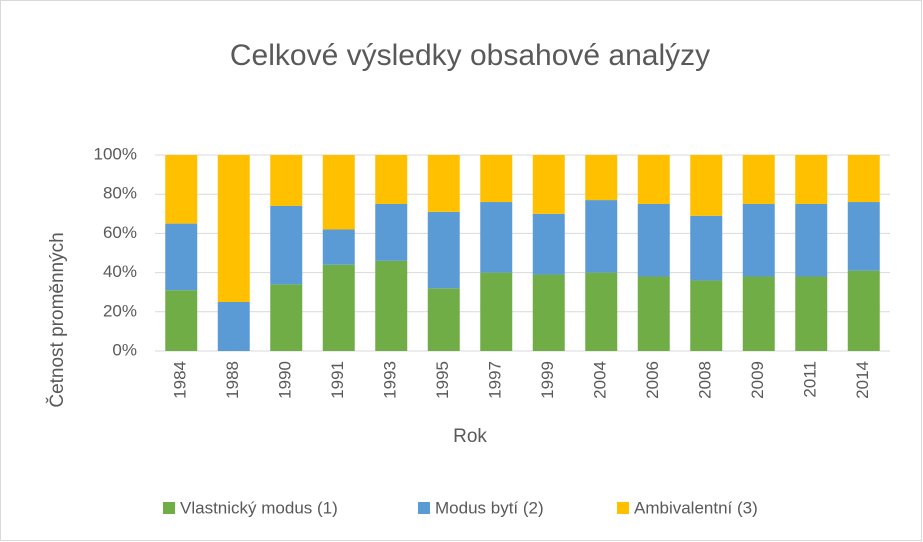 The height and width of the screenshot is (542, 923). What do you see at coordinates (180, 380) in the screenshot?
I see `x-tick-label: 1984` at bounding box center [180, 380].